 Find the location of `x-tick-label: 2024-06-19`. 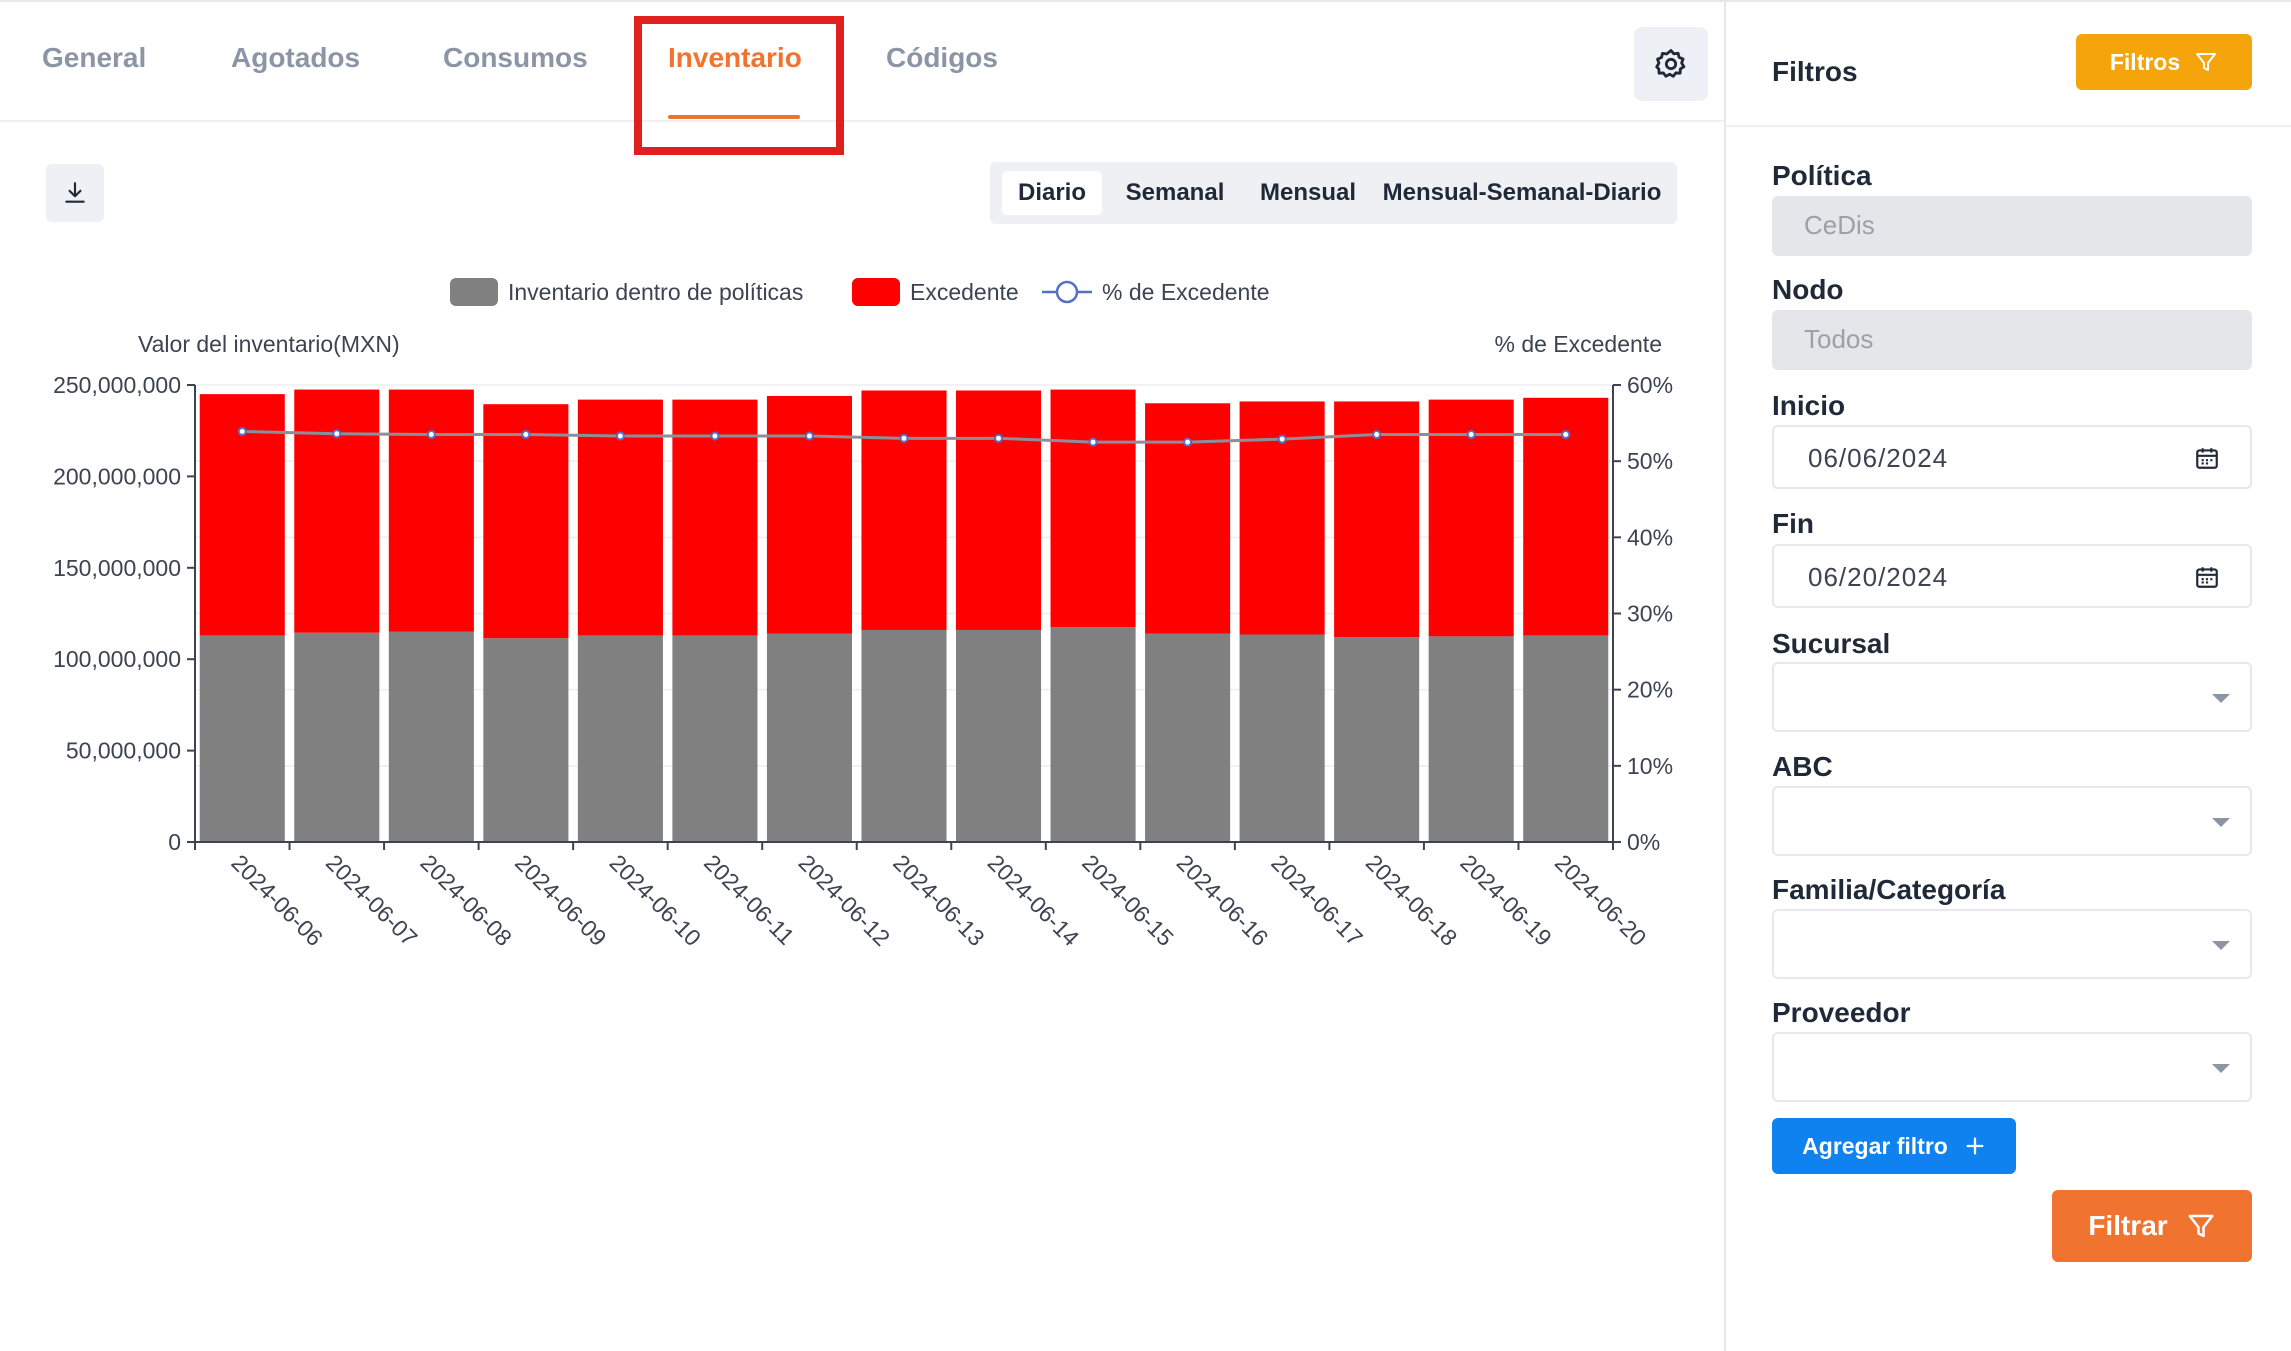

x-tick-label: 2024-06-19 is located at coordinates (1506, 900).